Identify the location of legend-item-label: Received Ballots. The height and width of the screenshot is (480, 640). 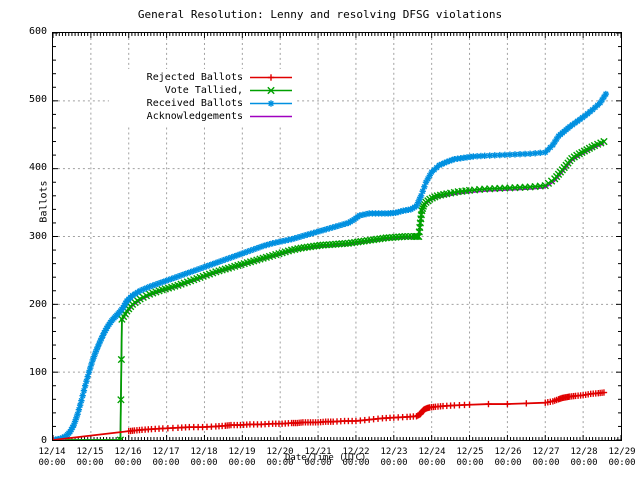
(194, 103).